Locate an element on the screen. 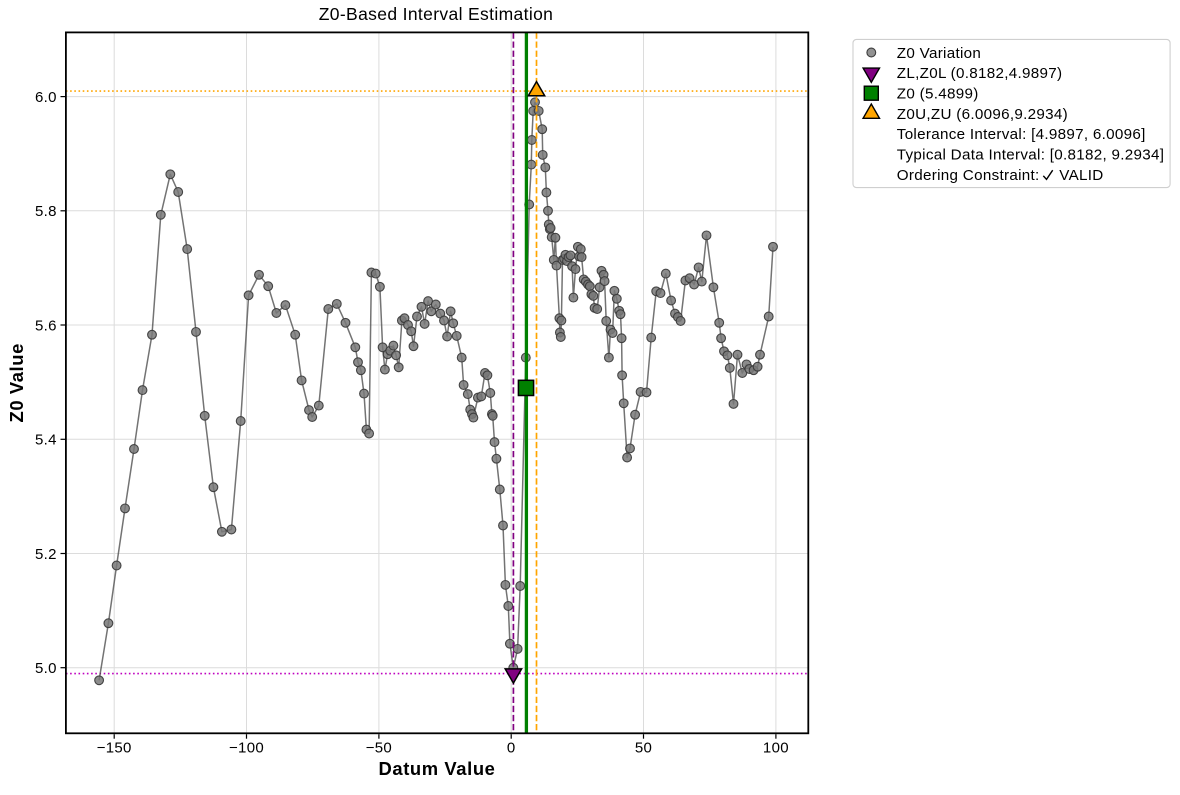  svg-text: ZL,Z0L (0.8182,4.9897) is located at coordinates (980, 73).